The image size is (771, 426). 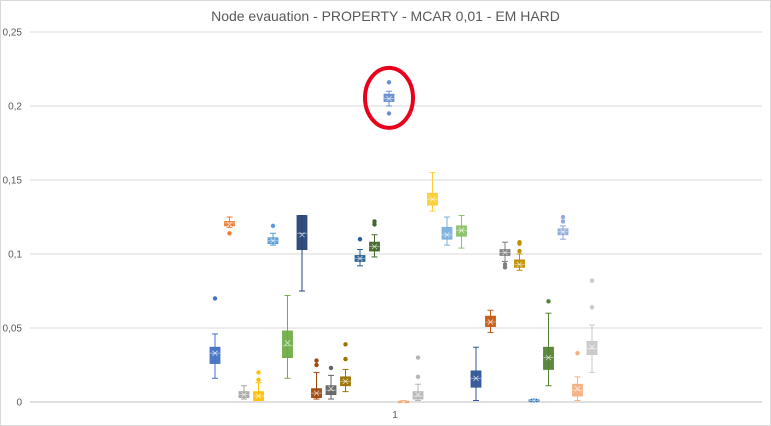 What do you see at coordinates (15, 107) in the screenshot?
I see `y-tick-label: 0,2` at bounding box center [15, 107].